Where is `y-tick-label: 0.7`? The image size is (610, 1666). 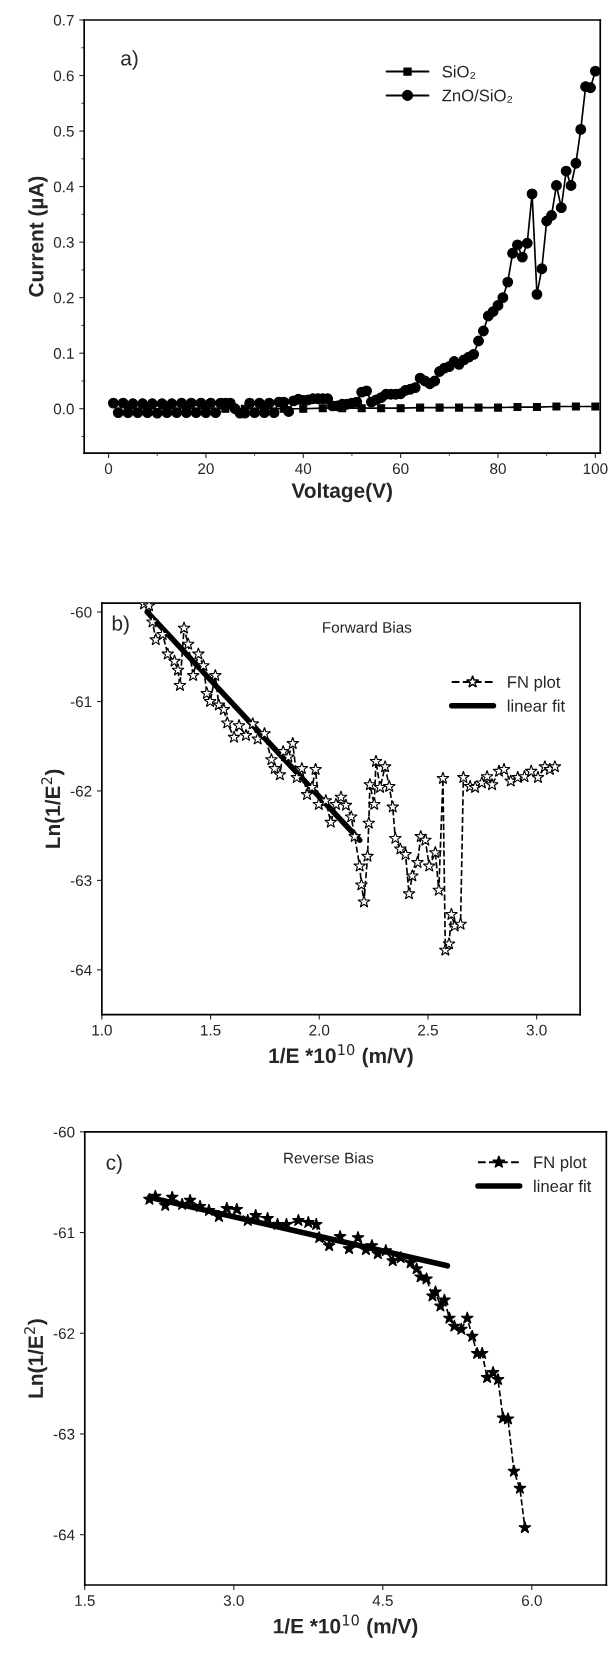
y-tick-label: 0.7 is located at coordinates (63, 20).